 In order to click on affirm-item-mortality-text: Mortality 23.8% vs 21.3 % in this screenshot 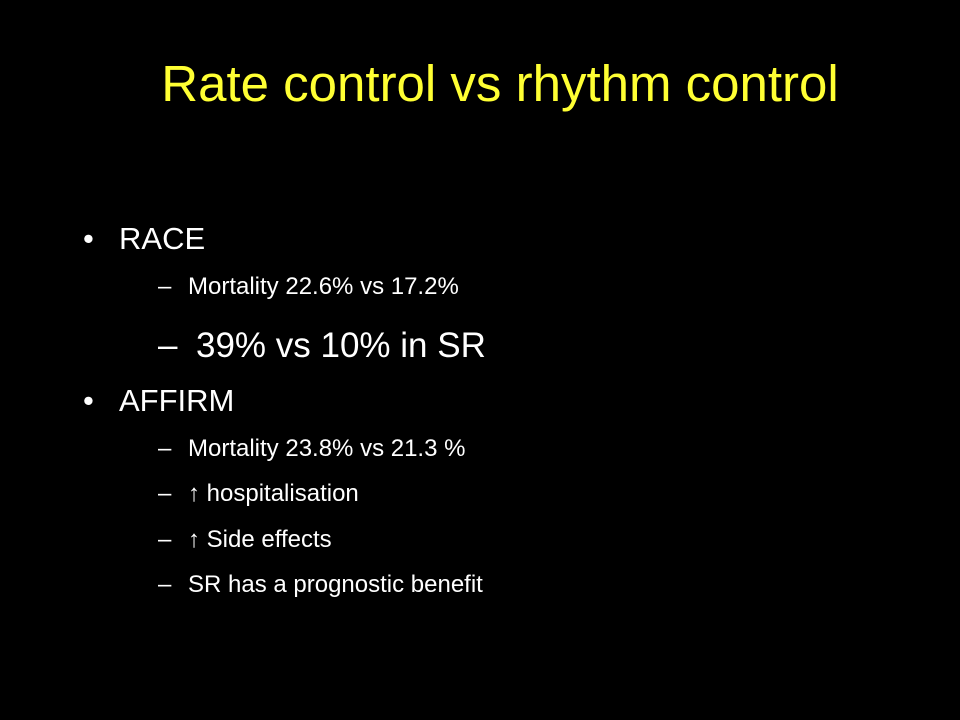, I will do `click(327, 448)`.